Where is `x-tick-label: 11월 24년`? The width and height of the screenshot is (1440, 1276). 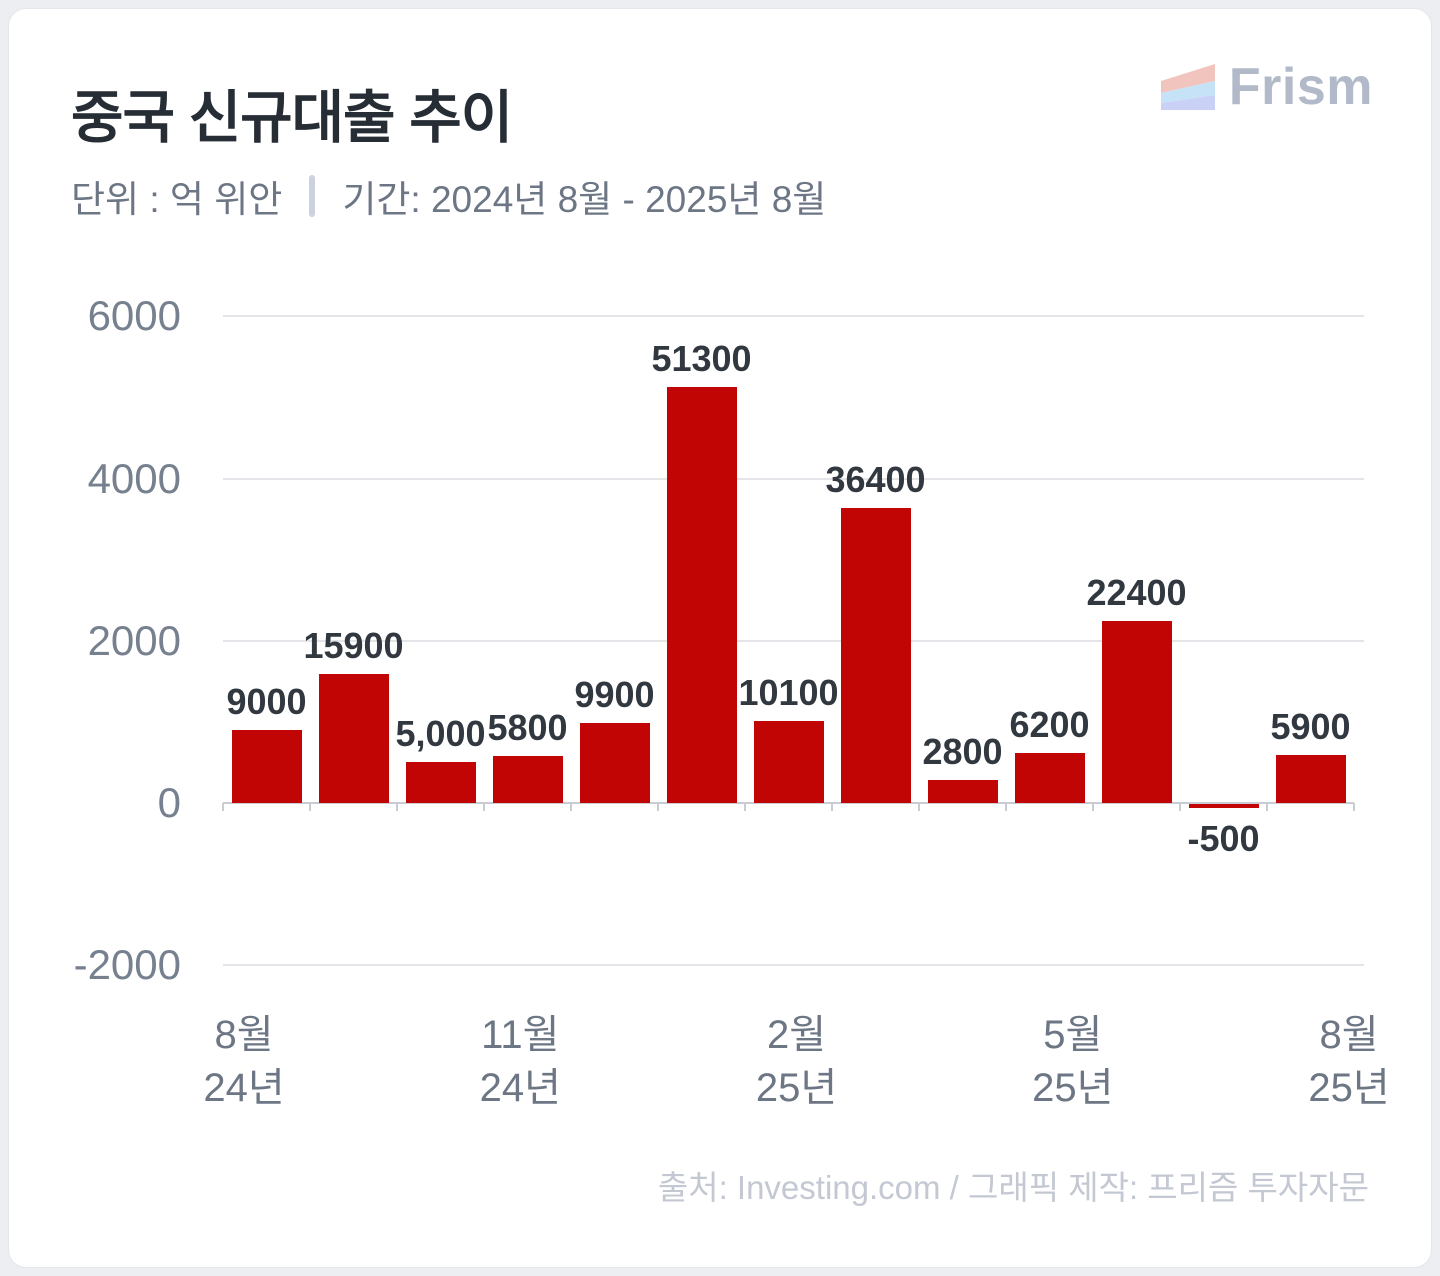
x-tick-label: 11월 24년 is located at coordinates (520, 1062).